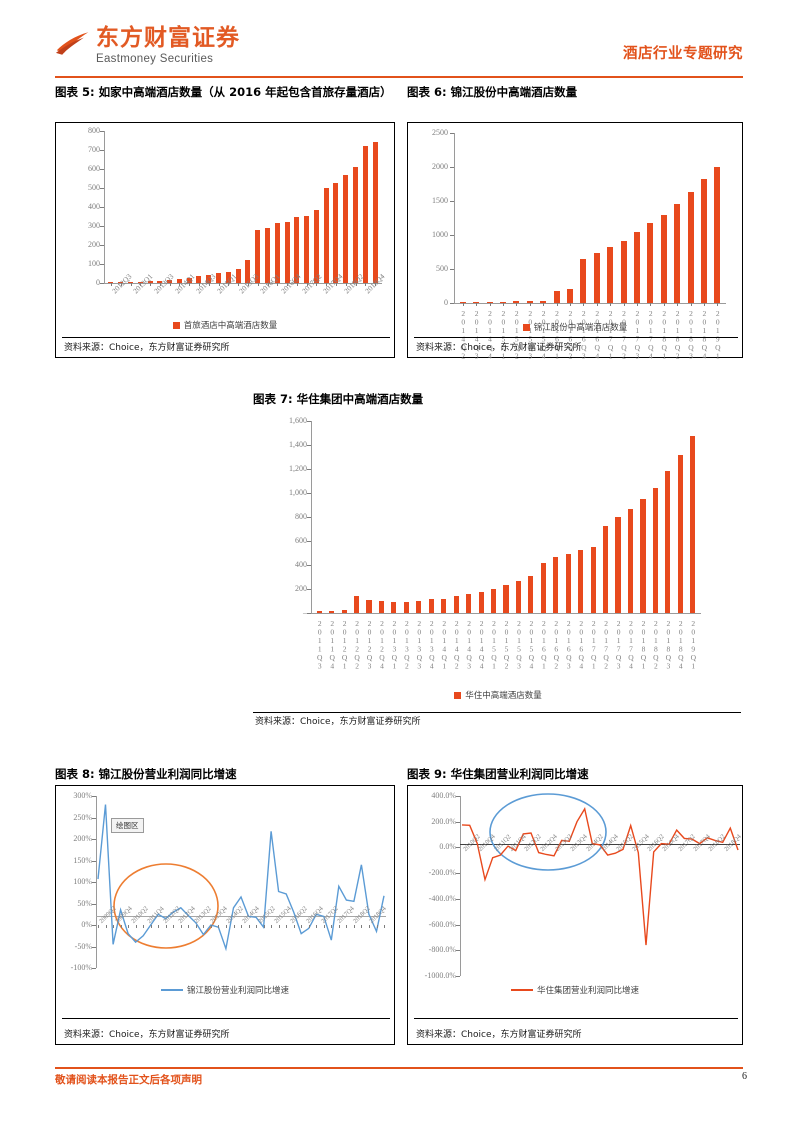 This screenshot has width=793, height=1122. Describe the element at coordinates (440, 200) in the screenshot. I see `y-tick-label: 1500` at that location.